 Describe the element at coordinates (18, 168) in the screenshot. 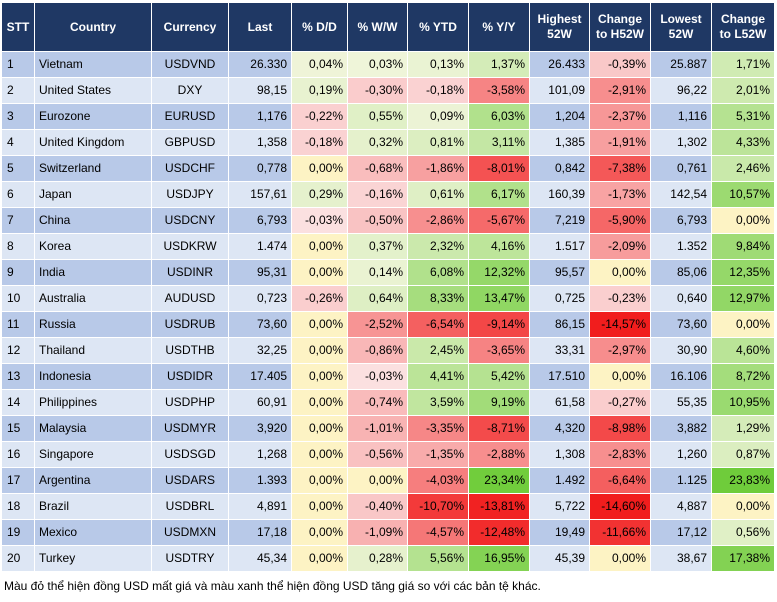

I see `cell-stt: 5` at that location.